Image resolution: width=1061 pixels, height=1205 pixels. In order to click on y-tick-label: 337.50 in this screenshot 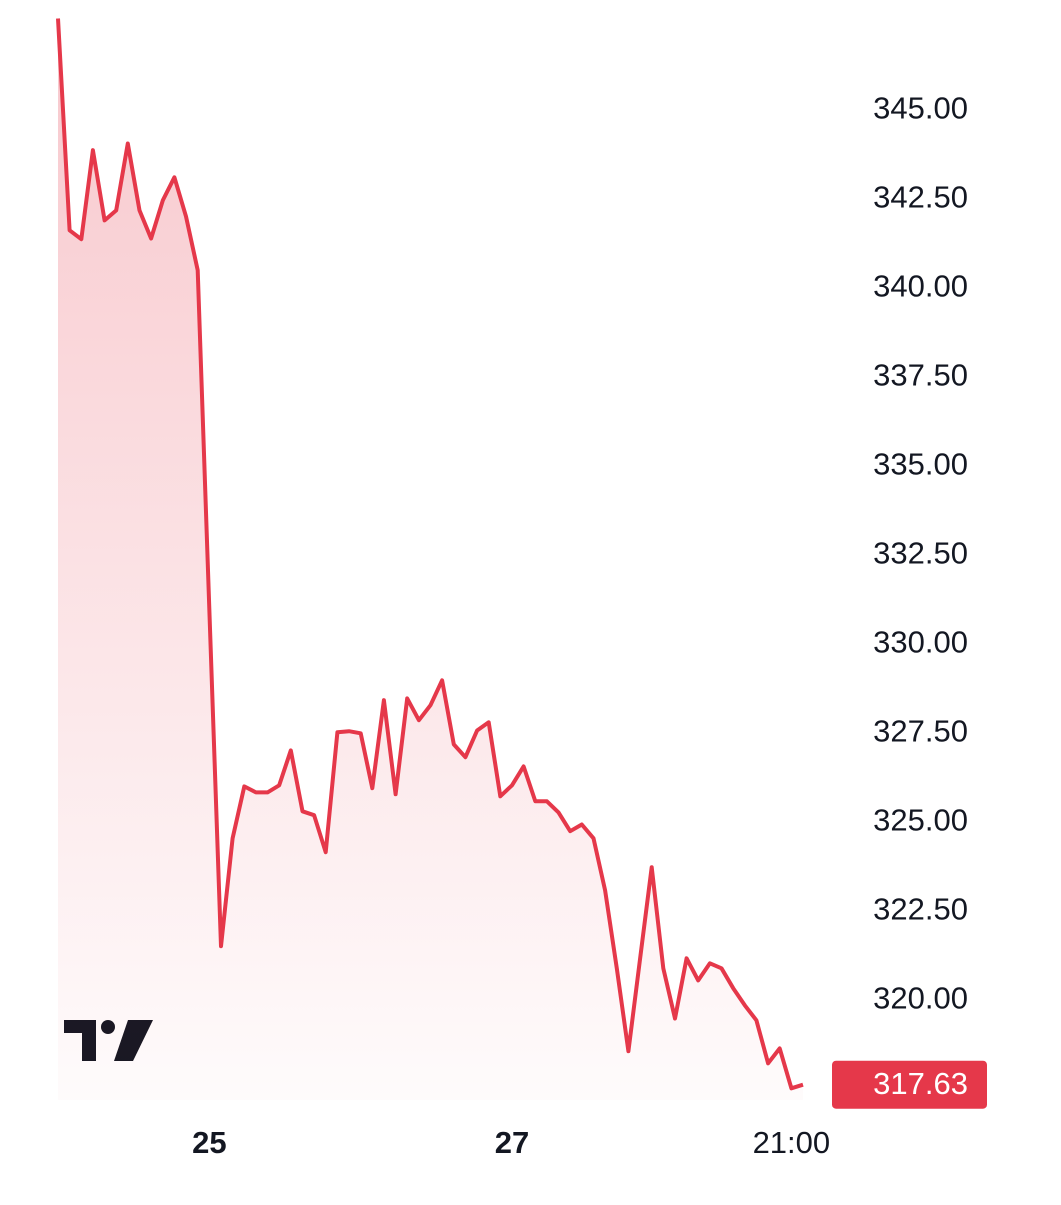, I will do `click(920, 375)`.